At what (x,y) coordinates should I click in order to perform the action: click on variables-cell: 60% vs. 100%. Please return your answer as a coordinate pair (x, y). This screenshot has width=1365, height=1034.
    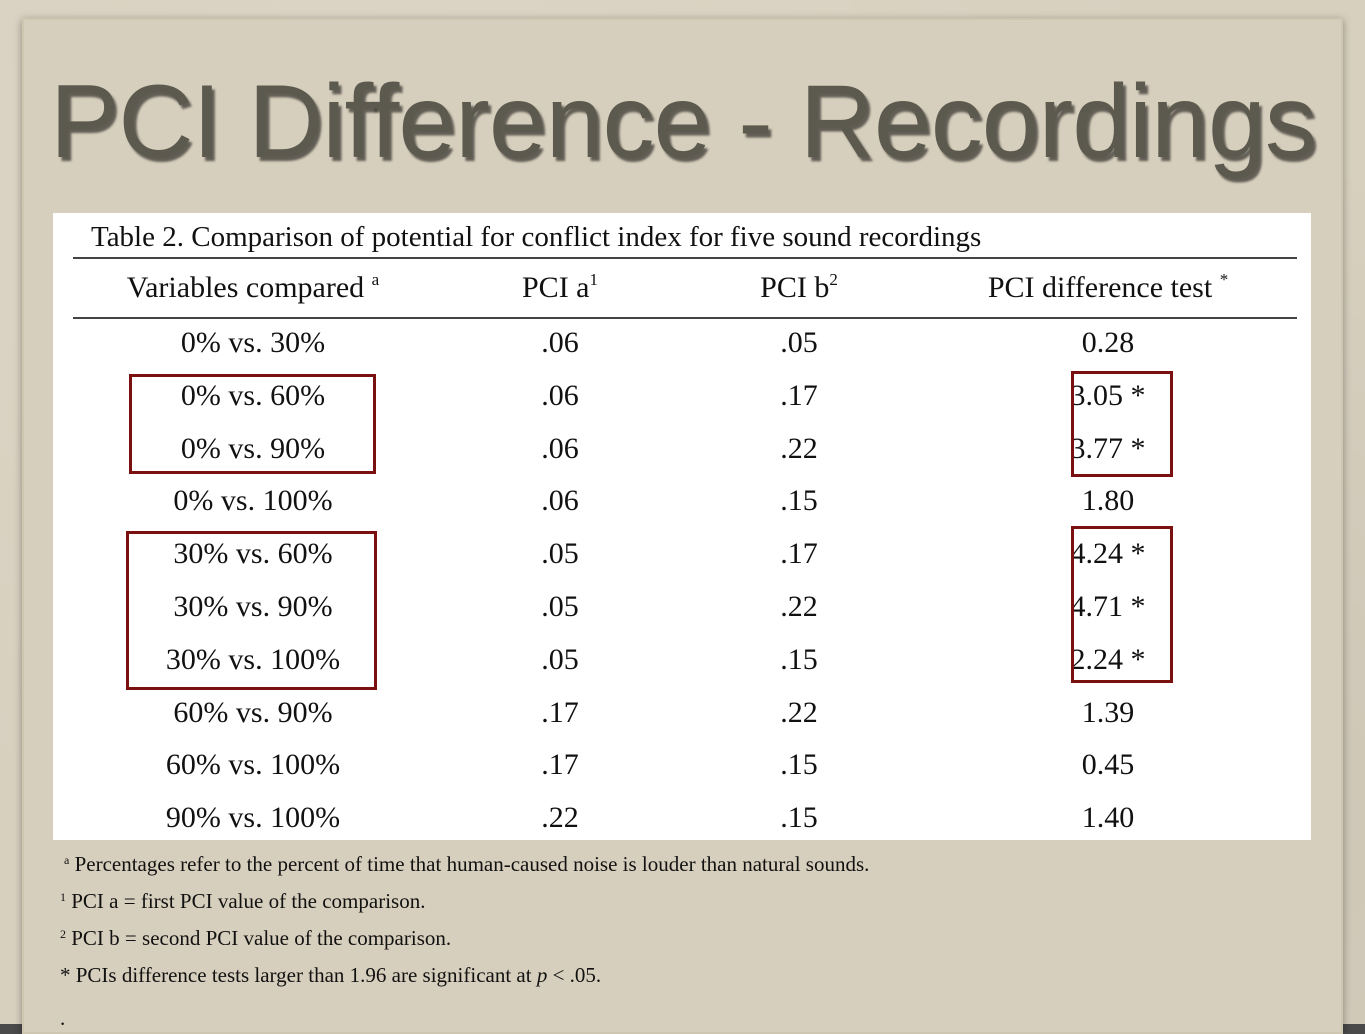
    Looking at the image, I should click on (253, 764).